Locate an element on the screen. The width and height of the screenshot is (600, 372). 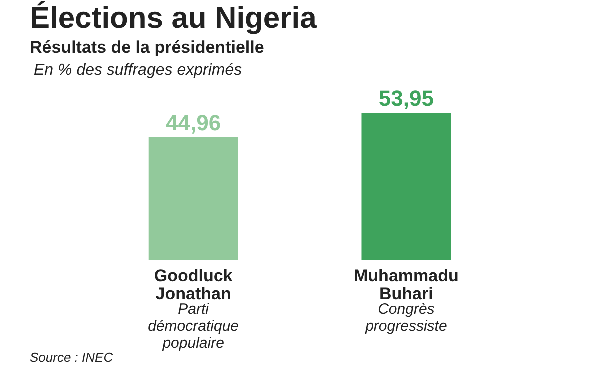
text: Congrès progressiste is located at coordinates (406, 318).